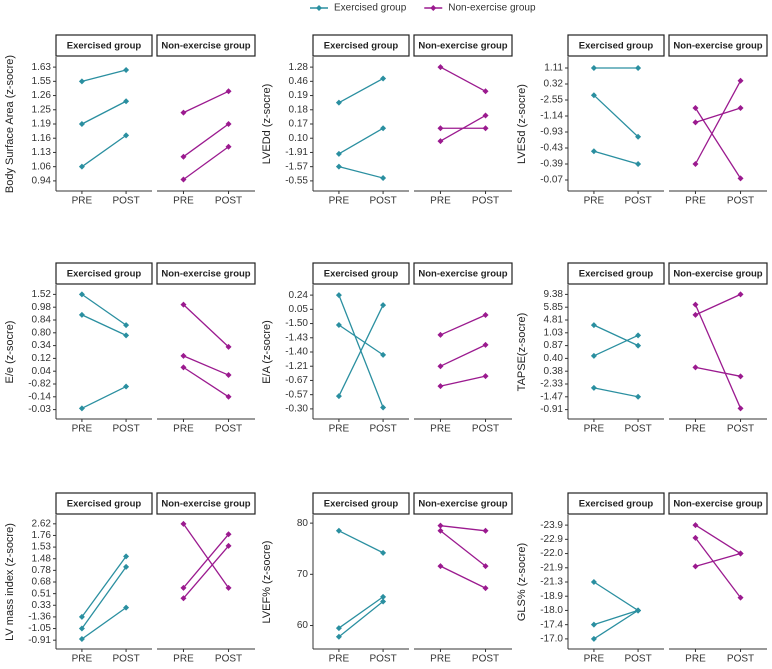 Image resolution: width=772 pixels, height=669 pixels. I want to click on y-tick-label: 0.34, so click(42, 345).